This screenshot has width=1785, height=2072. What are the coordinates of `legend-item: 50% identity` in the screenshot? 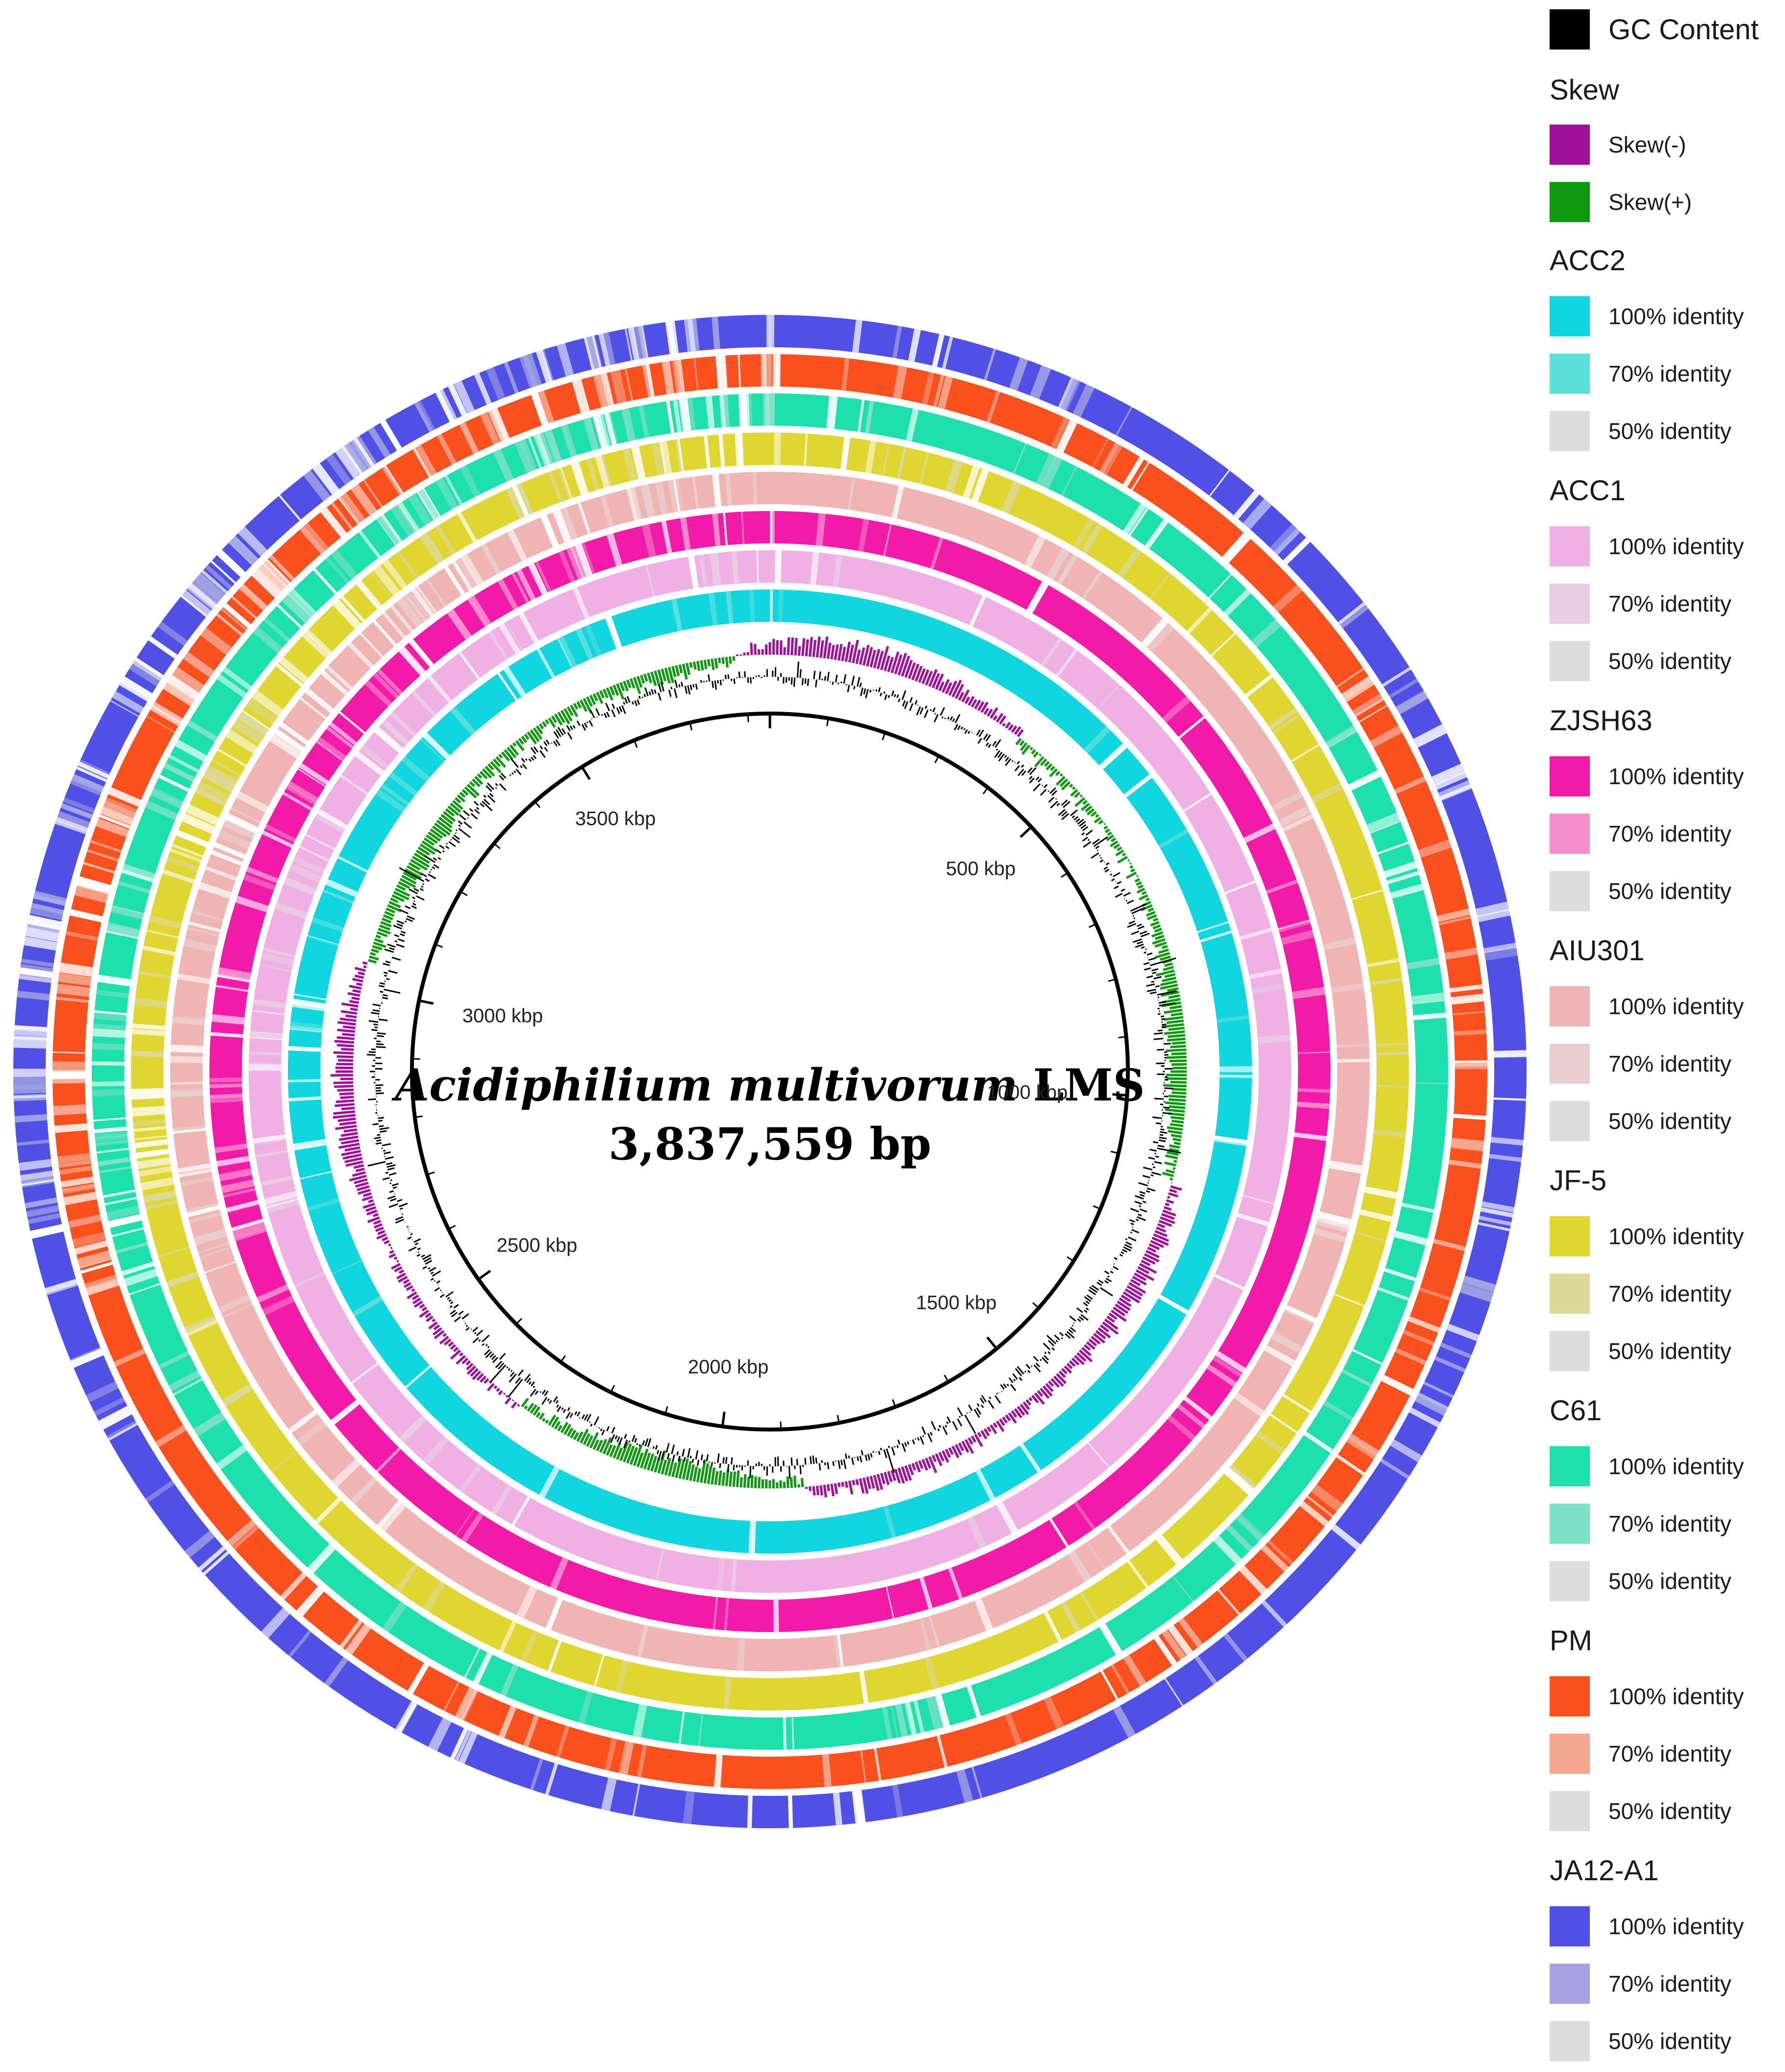 It's located at (1641, 891).